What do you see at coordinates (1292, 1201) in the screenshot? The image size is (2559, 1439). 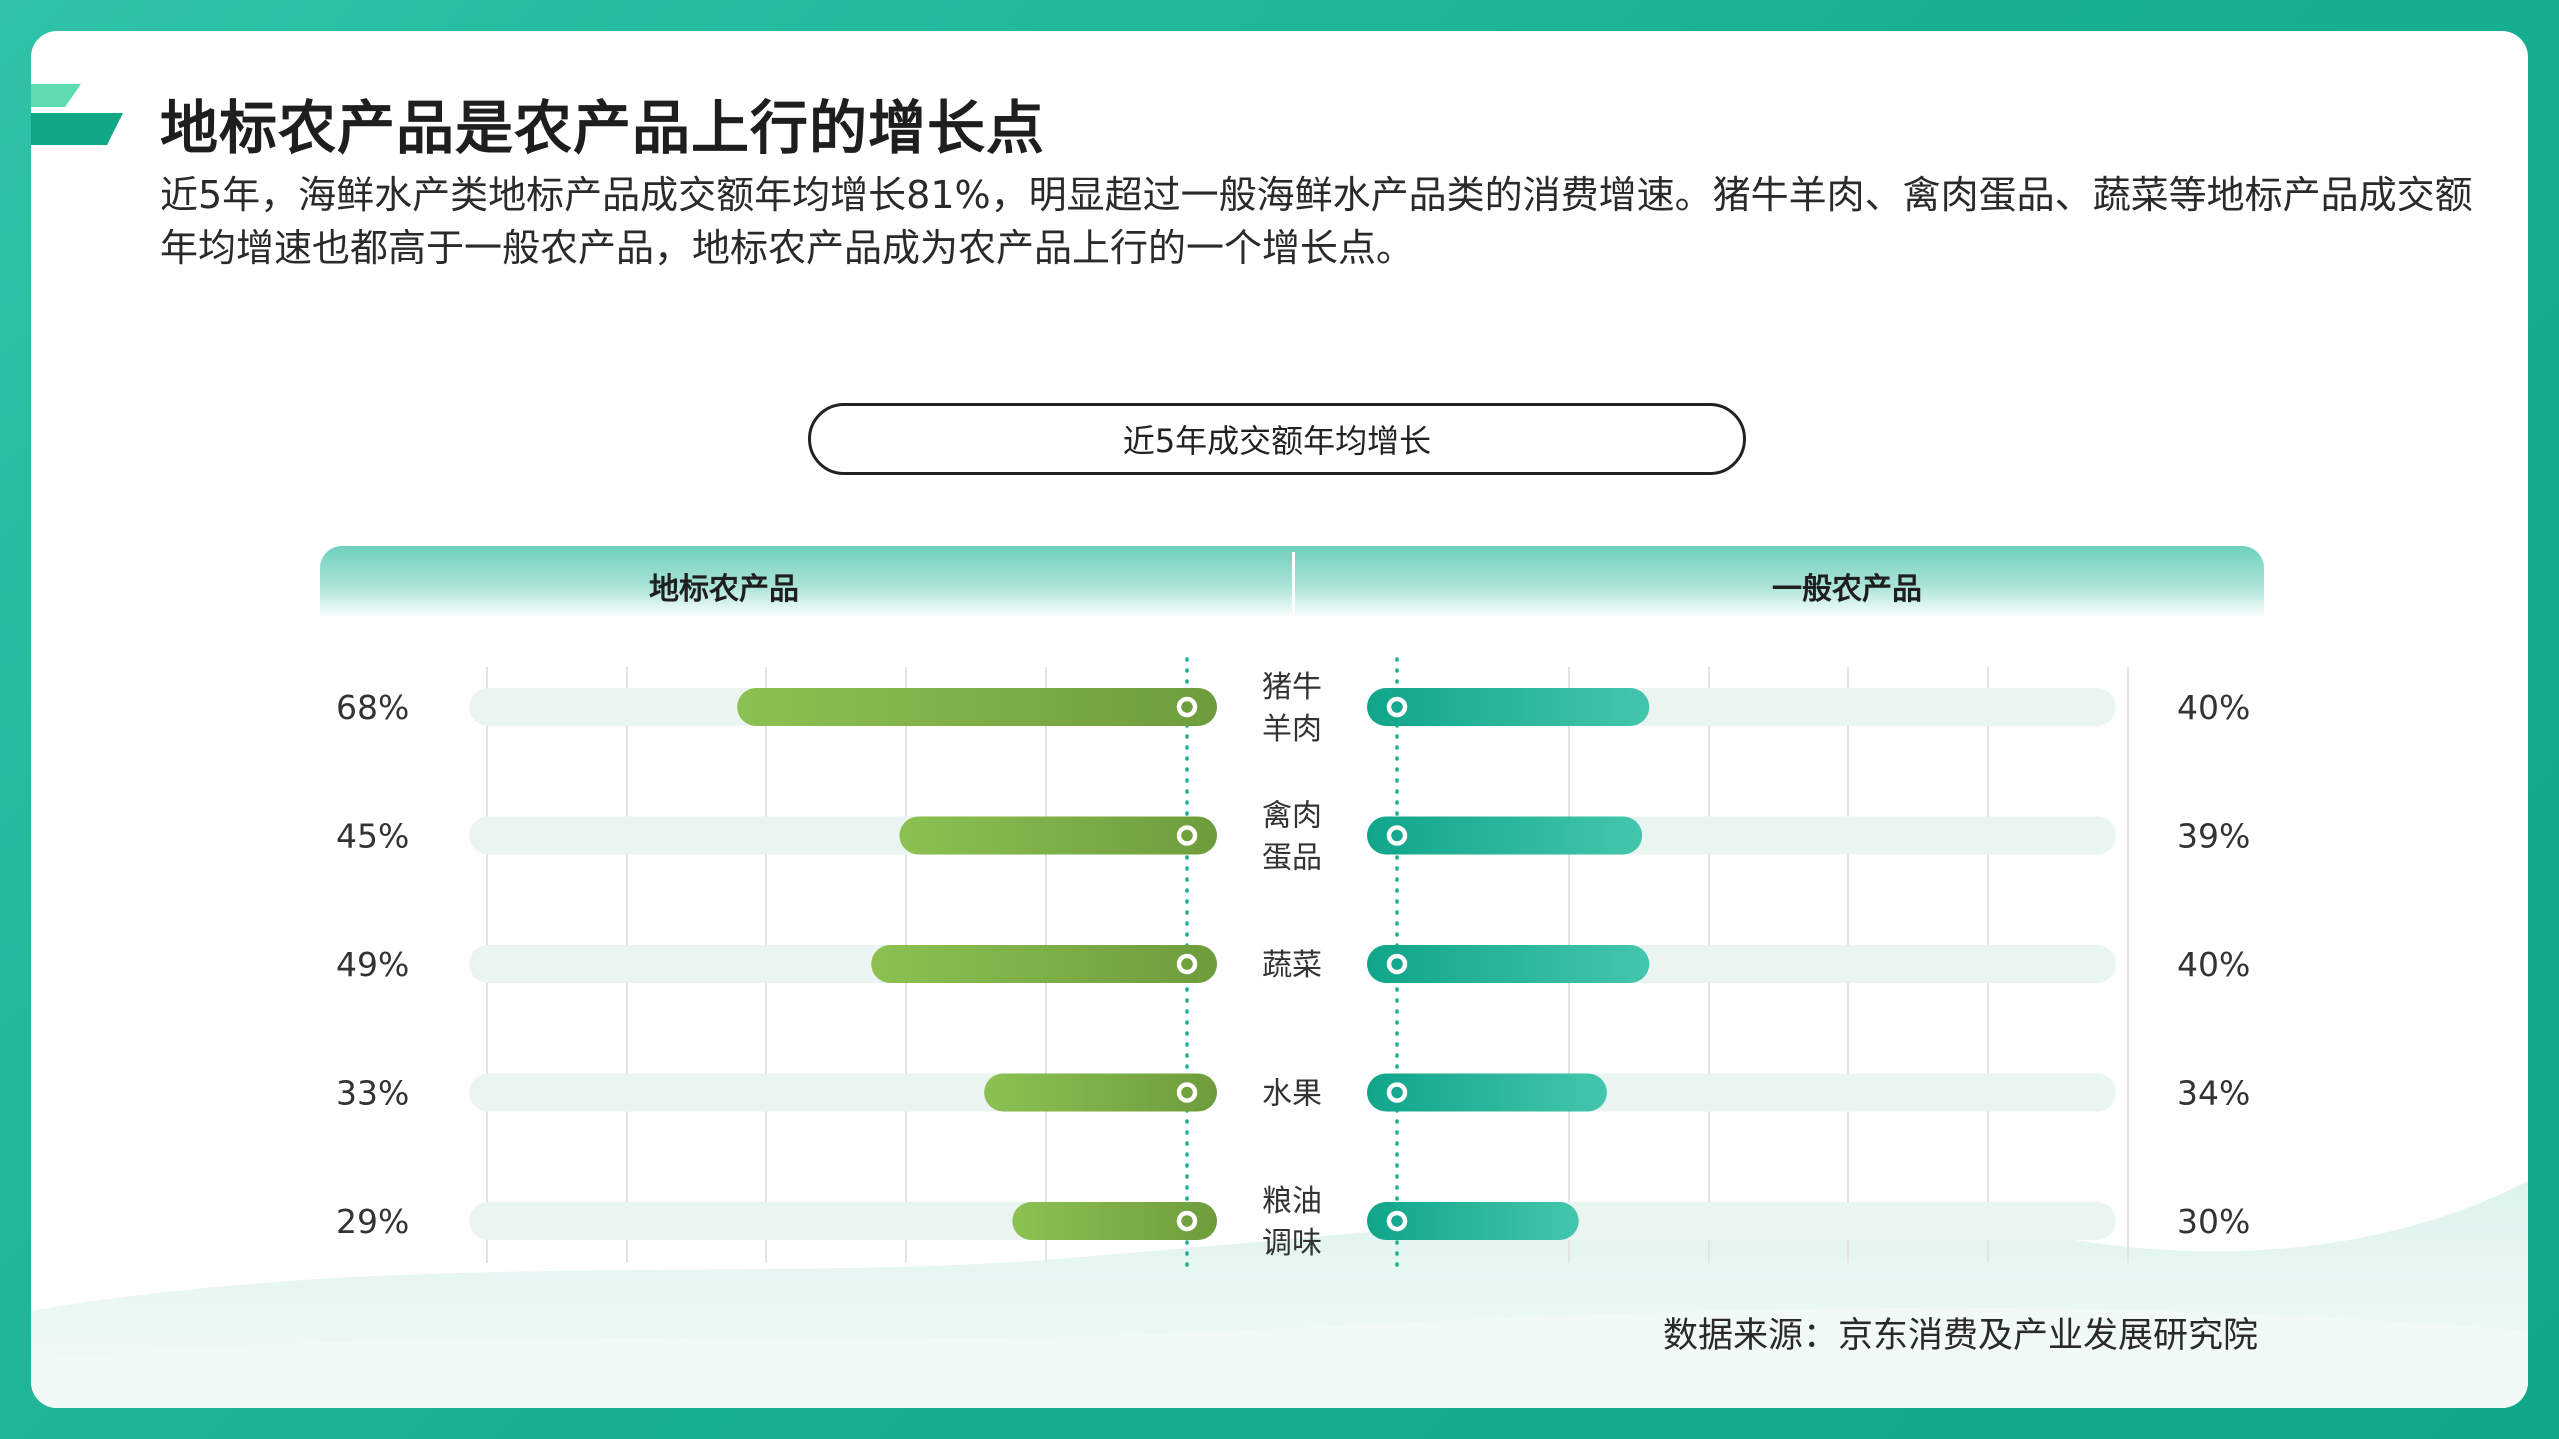 I see `category-label: 粮油` at bounding box center [1292, 1201].